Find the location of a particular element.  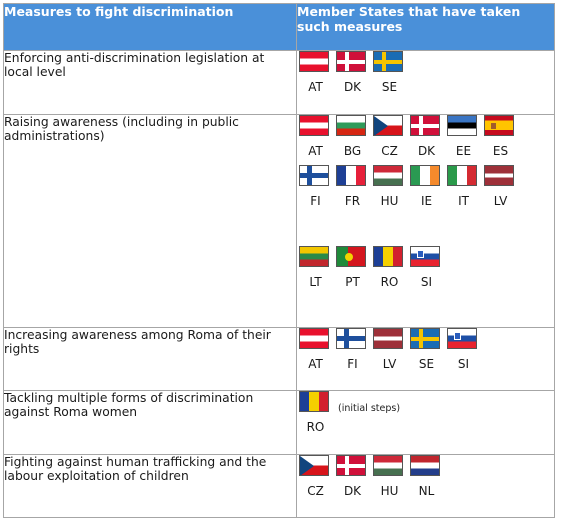

member-state-pt: PT is located at coordinates (352, 267).